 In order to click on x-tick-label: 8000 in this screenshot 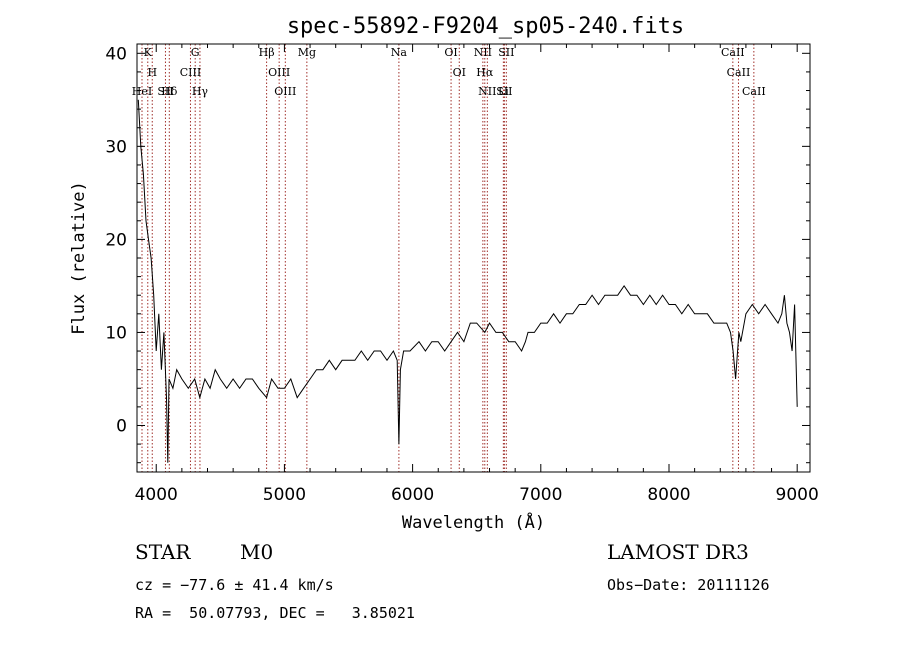, I will do `click(668, 495)`.